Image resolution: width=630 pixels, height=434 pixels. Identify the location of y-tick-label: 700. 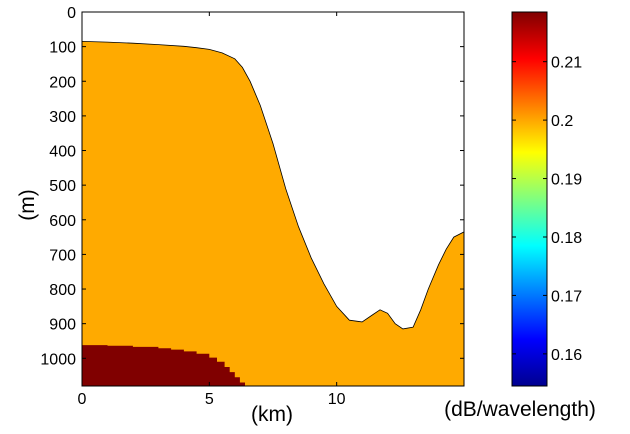
(62, 255).